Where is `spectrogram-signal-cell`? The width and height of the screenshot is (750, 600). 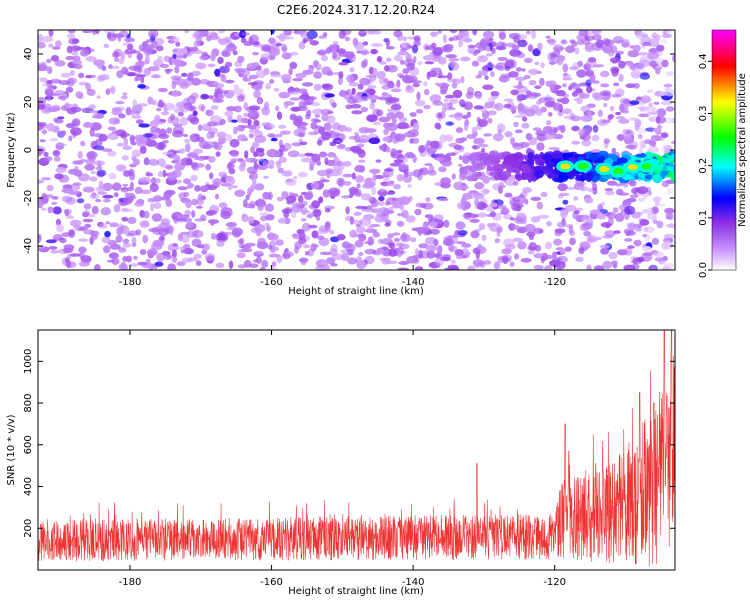
spectrogram-signal-cell is located at coordinates (594, 157).